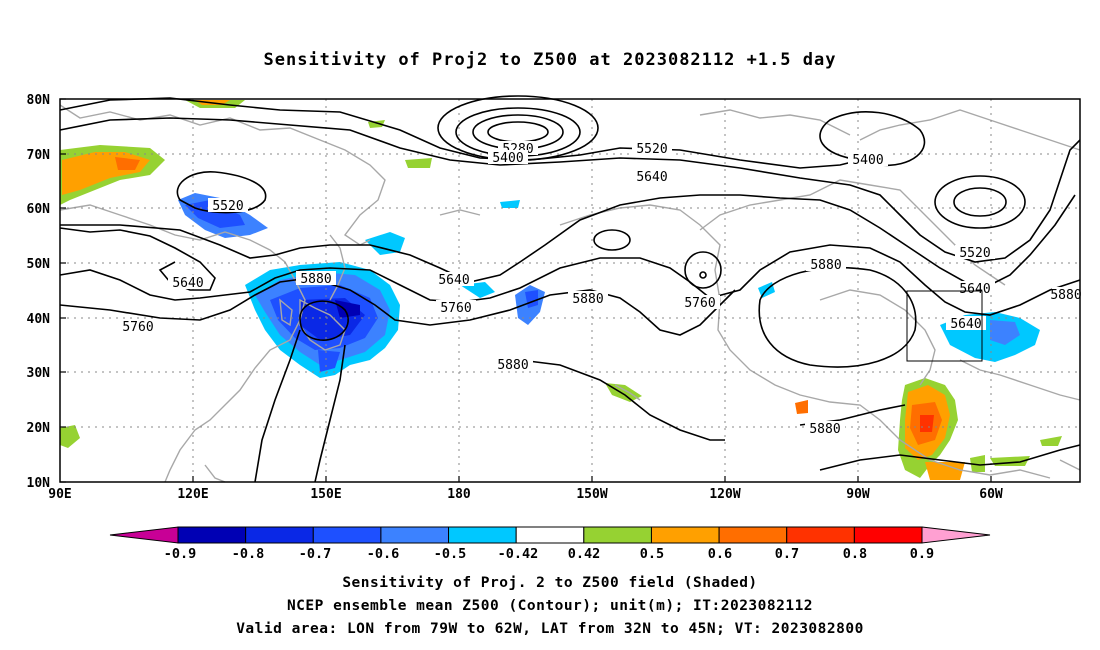 The width and height of the screenshot is (1100, 650). What do you see at coordinates (944, 326) in the screenshot?
I see `valid-area-box` at bounding box center [944, 326].